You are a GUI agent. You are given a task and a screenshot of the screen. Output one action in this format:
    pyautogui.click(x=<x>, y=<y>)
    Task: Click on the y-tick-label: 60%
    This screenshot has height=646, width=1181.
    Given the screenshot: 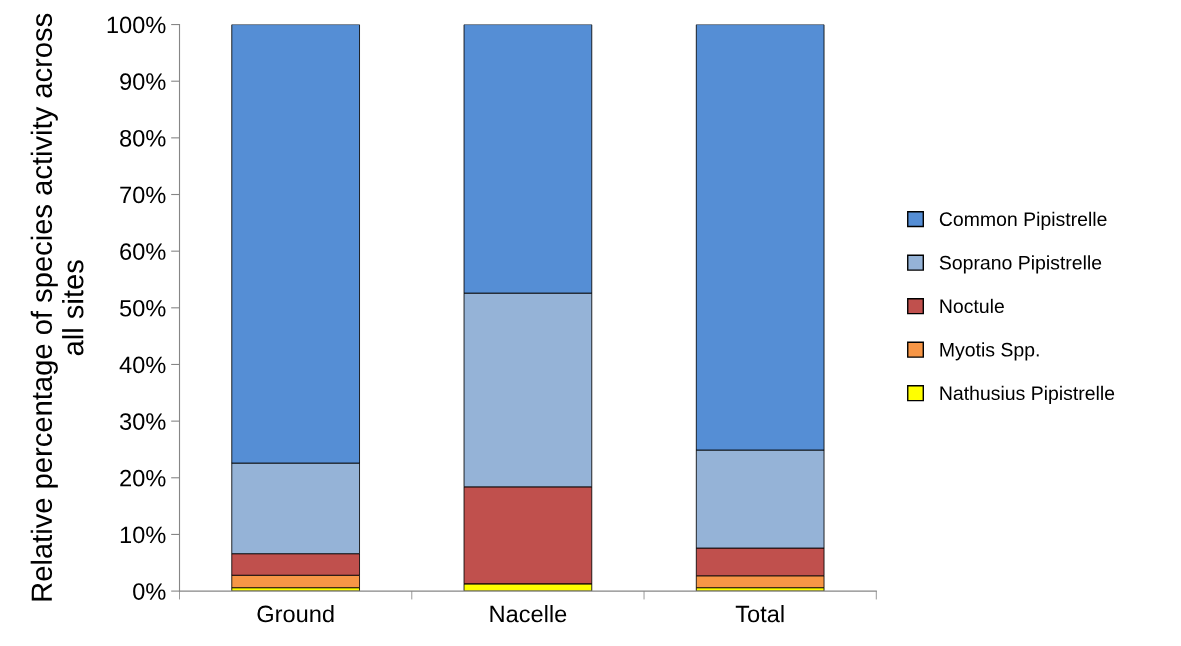 What is the action you would take?
    pyautogui.click(x=143, y=251)
    